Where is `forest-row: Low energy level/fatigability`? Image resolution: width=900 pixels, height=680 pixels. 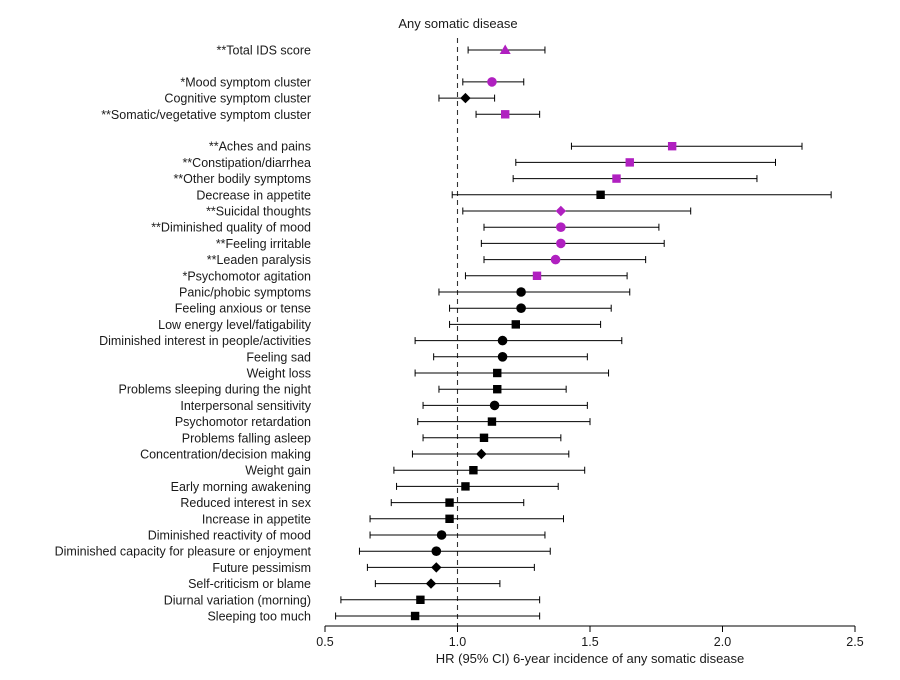
forest-row: Low energy level/fatigability is located at coordinates (380, 325).